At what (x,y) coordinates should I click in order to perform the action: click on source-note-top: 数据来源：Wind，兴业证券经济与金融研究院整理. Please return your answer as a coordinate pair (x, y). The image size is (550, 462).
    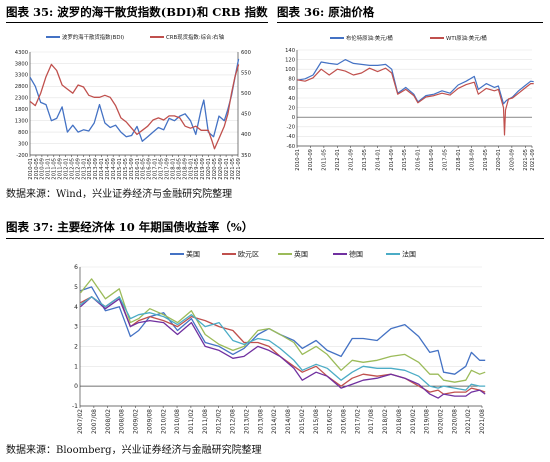
    Looking at the image, I should click on (119, 194).